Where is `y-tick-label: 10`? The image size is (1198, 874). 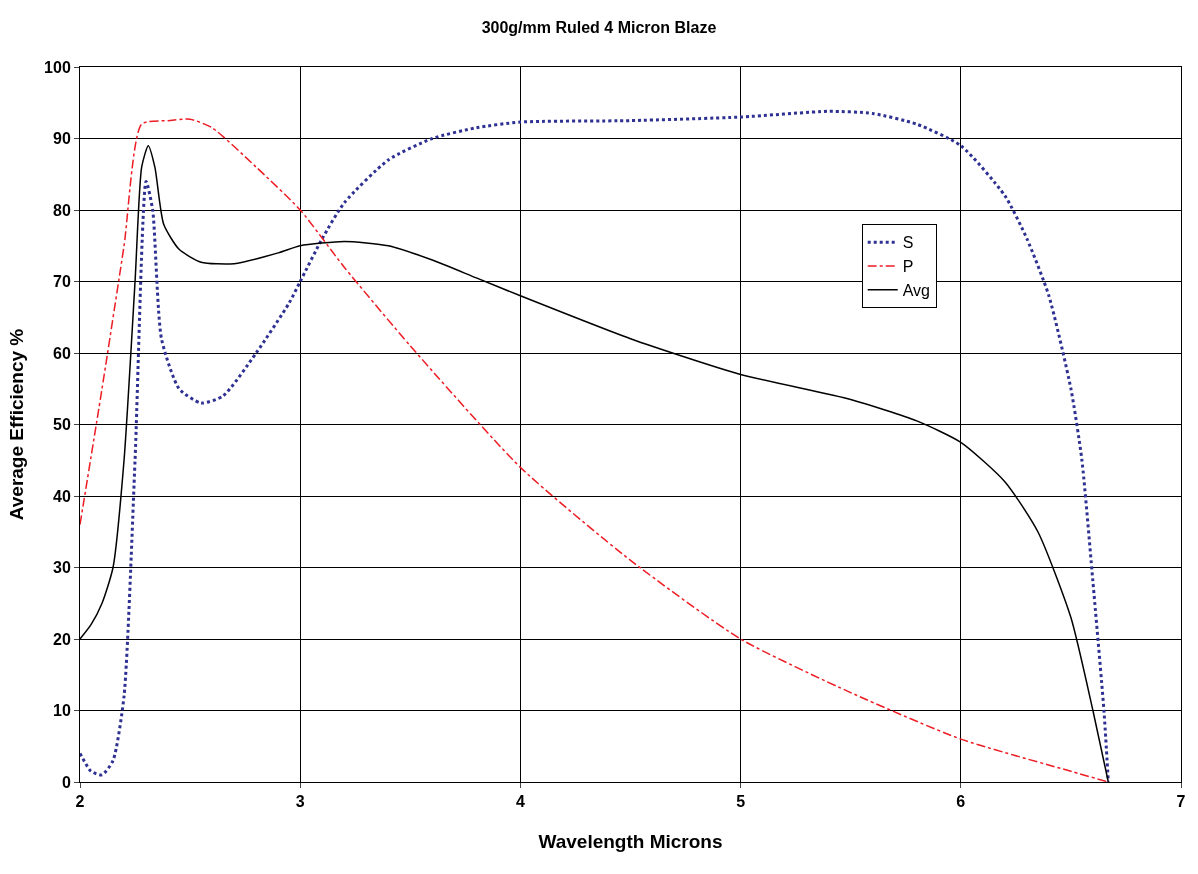
y-tick-label: 10 is located at coordinates (62, 711).